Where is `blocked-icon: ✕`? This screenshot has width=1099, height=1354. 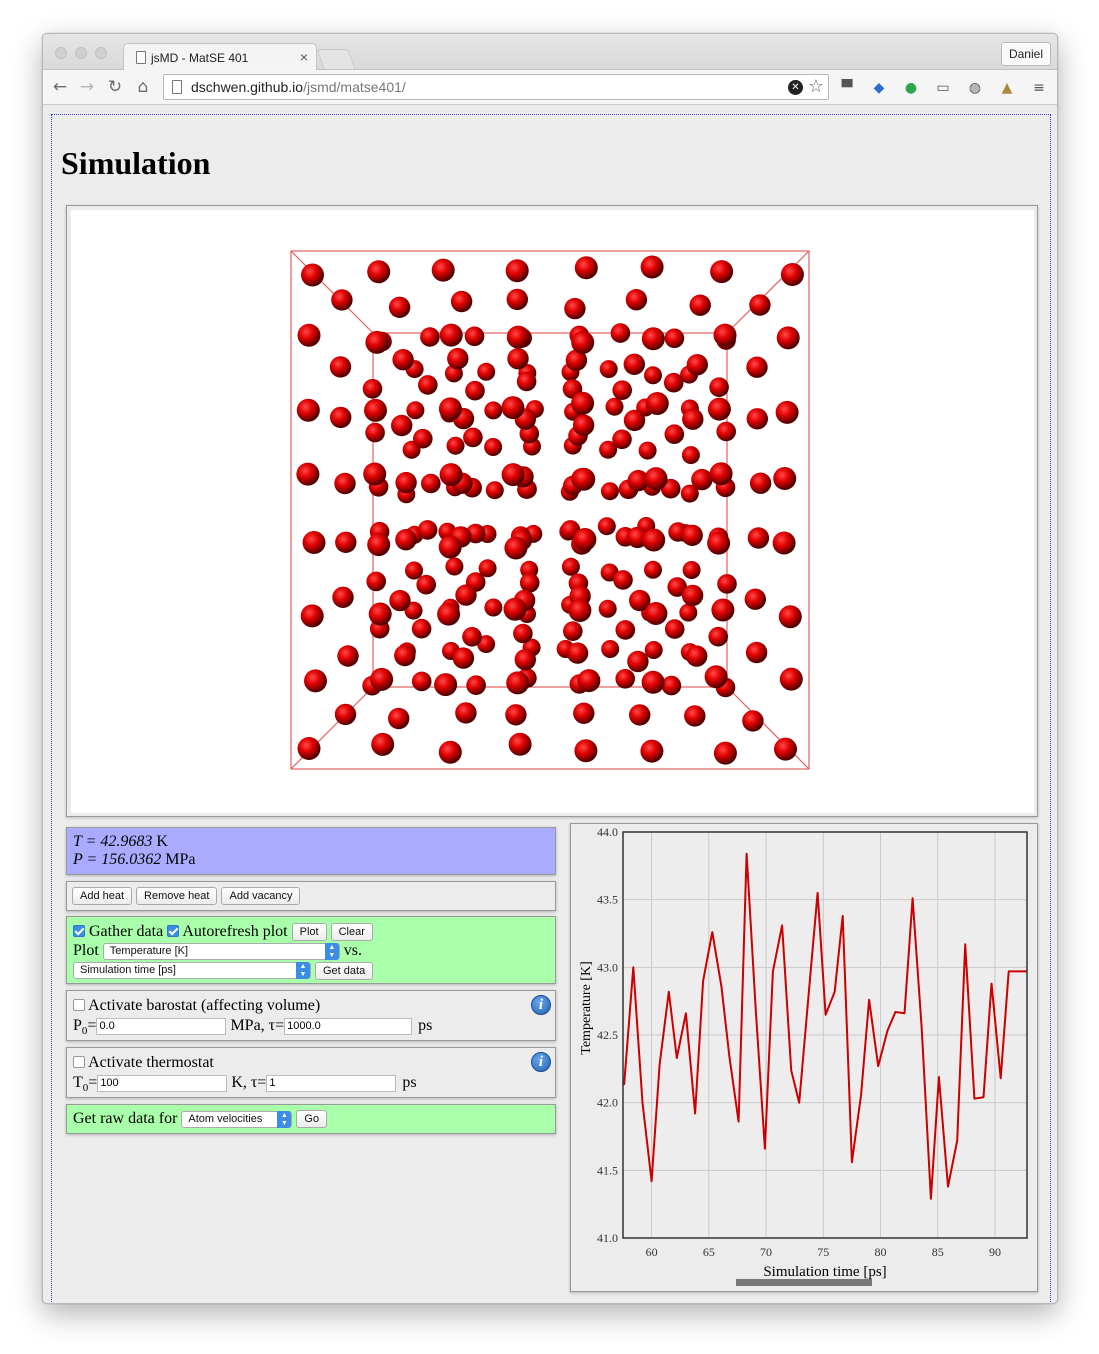 blocked-icon: ✕ is located at coordinates (795, 87).